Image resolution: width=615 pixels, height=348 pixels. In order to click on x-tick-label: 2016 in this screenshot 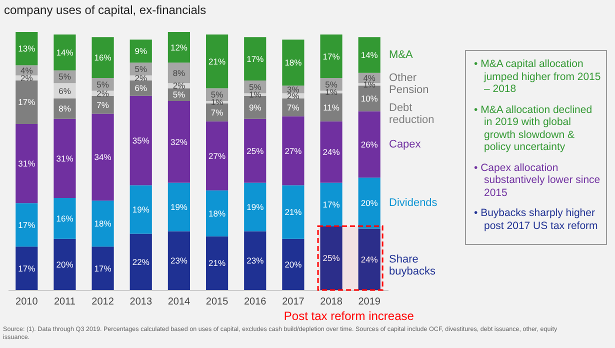, I will do `click(255, 302)`.